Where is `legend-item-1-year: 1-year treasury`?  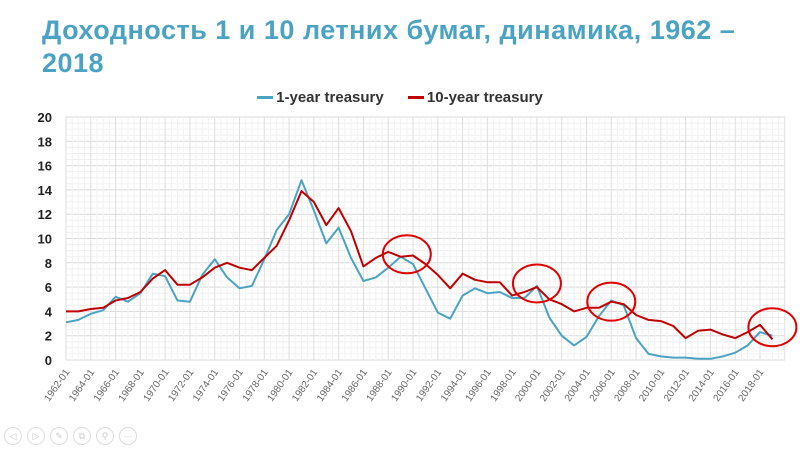 legend-item-1-year: 1-year treasury is located at coordinates (320, 97).